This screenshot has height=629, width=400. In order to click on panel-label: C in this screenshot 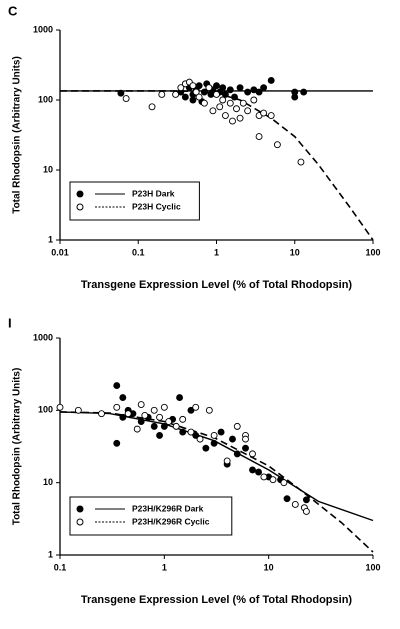, I will do `click(13, 10)`.